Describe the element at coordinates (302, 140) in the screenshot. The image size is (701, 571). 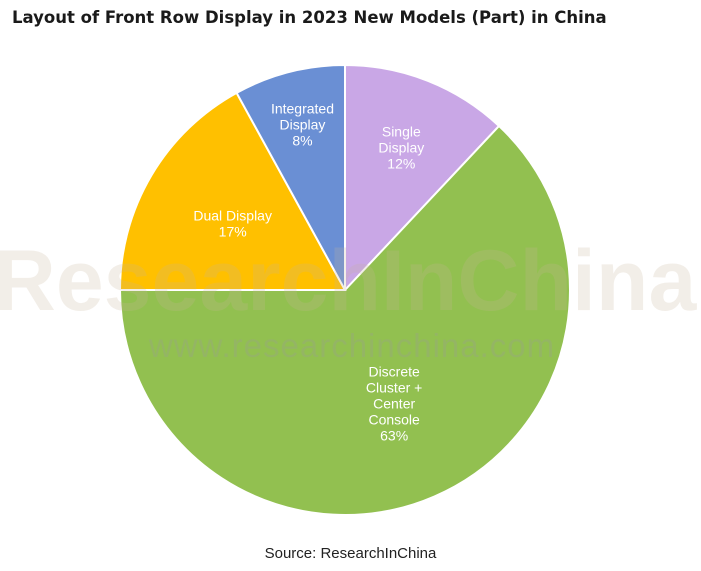
I see `slice-label-line: 8%` at that location.